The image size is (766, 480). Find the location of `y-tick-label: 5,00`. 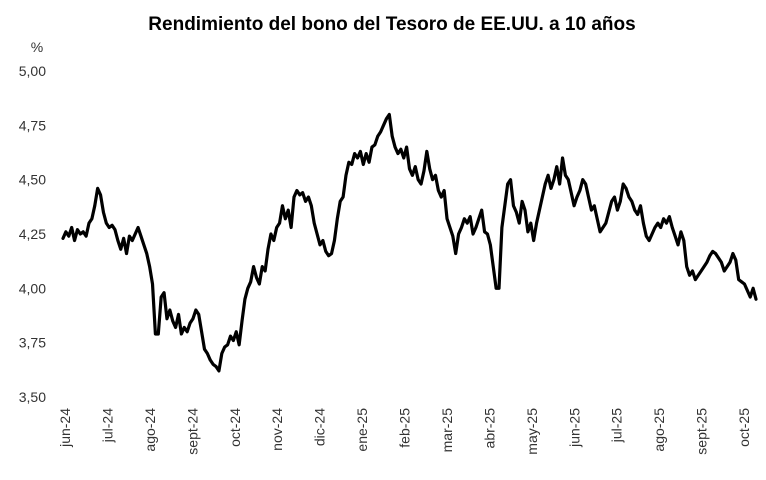

y-tick-label: 5,00 is located at coordinates (32, 71).